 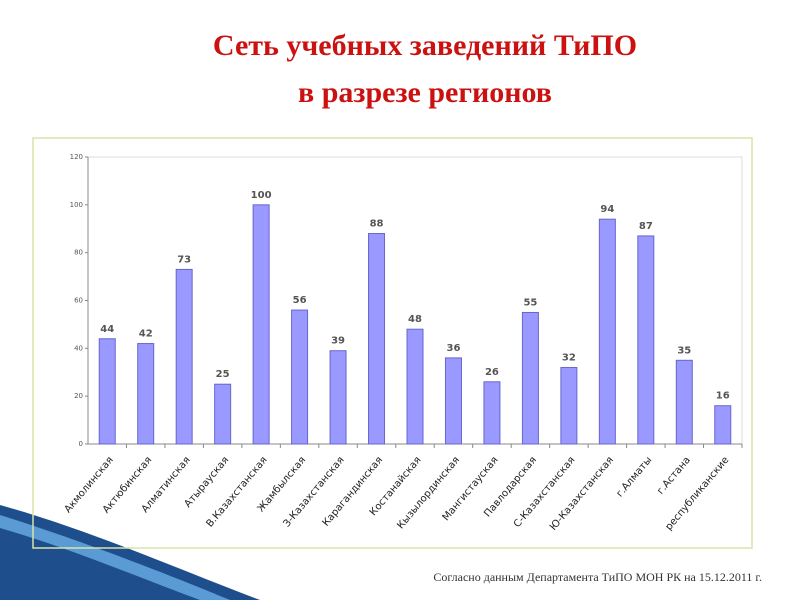 I want to click on decor-swoosh, so click(x=130, y=552).